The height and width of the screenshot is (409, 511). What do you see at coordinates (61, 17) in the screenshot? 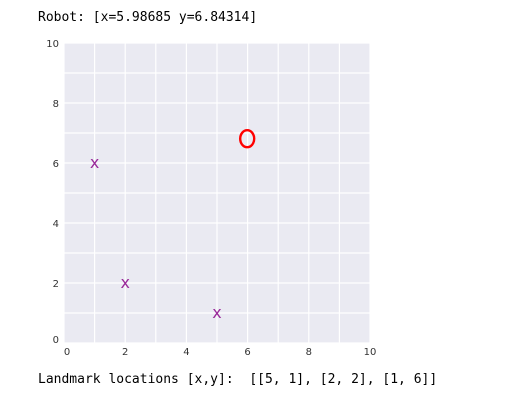
I see `robot-label: Robot:` at bounding box center [61, 17].